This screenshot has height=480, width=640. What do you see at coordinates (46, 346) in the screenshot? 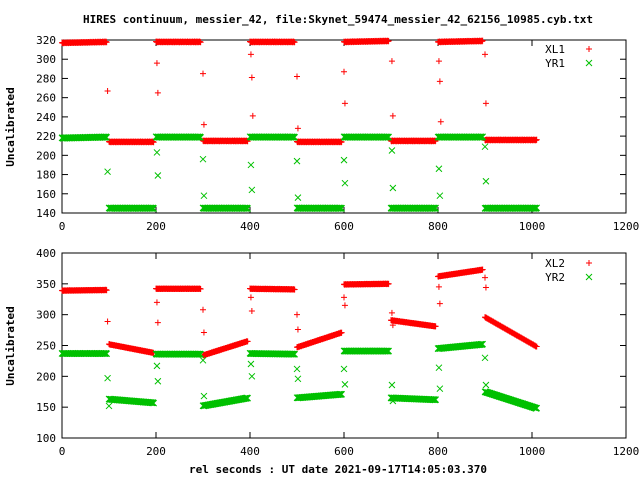
I see `y-tick-label: 250` at bounding box center [46, 346].